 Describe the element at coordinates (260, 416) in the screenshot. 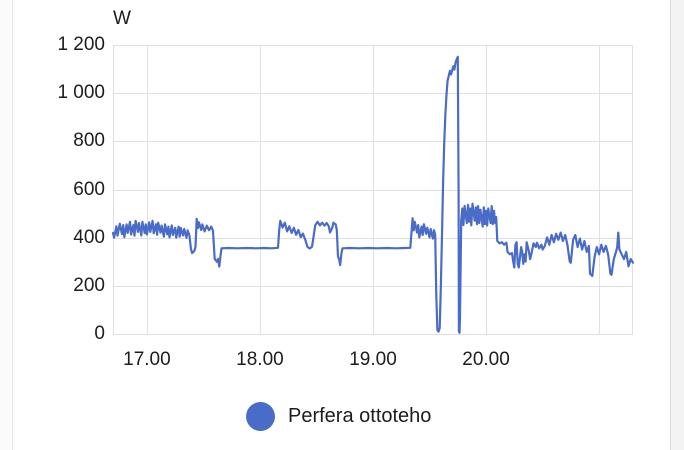

I see `series-legend-marker` at that location.